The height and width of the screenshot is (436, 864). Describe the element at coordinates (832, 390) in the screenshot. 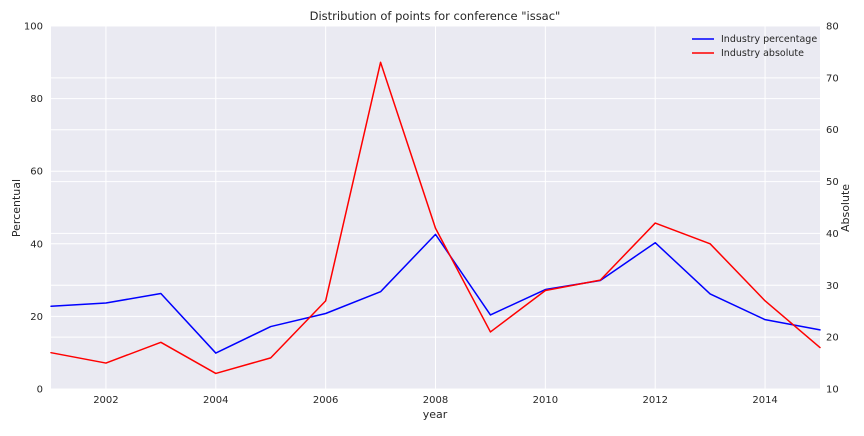

I see `right-tick-label: 10` at that location.